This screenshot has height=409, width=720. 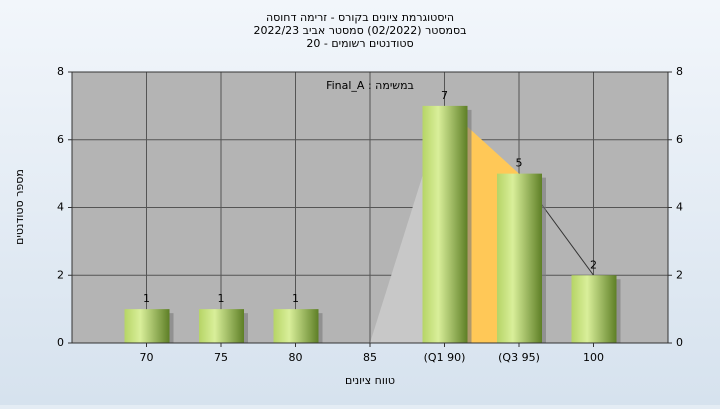 I want to click on data-label: 7, so click(x=444, y=95).